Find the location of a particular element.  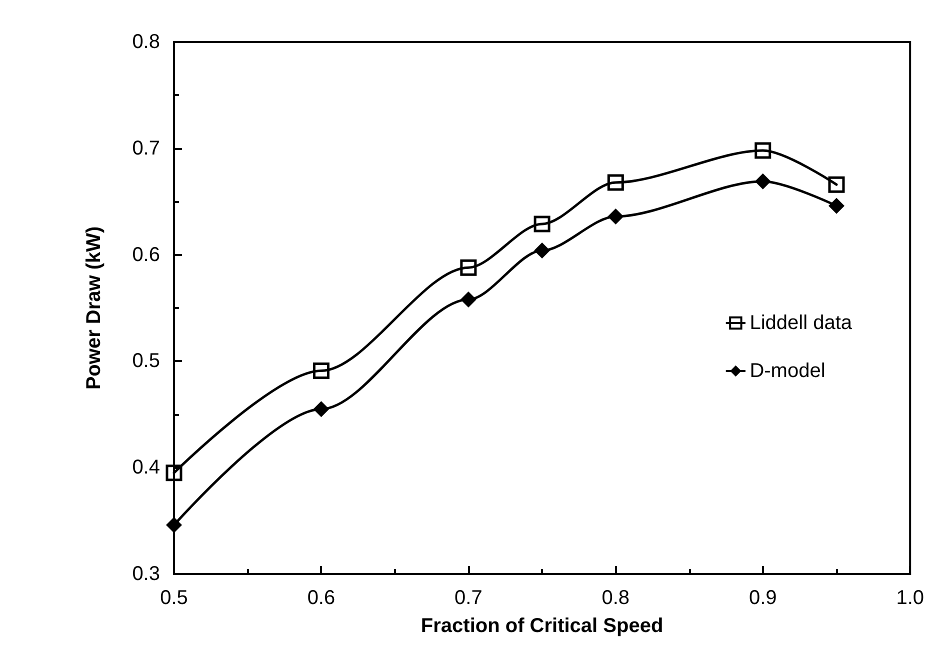

y-tick-label: 0.6 is located at coordinates (146, 255).